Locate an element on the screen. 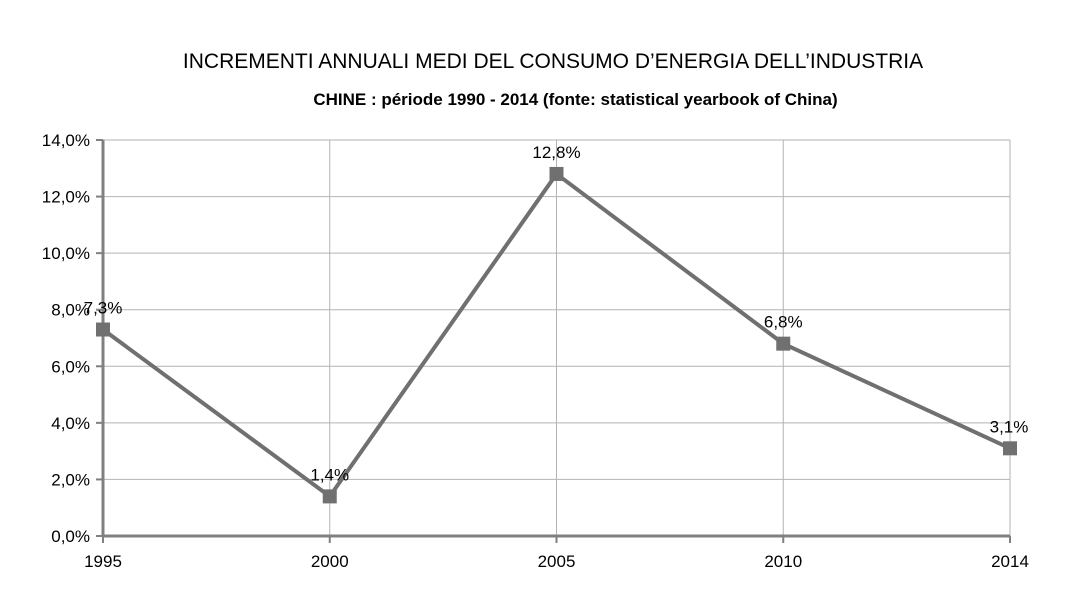  y-tick-label: 12,0% is located at coordinates (66, 197).